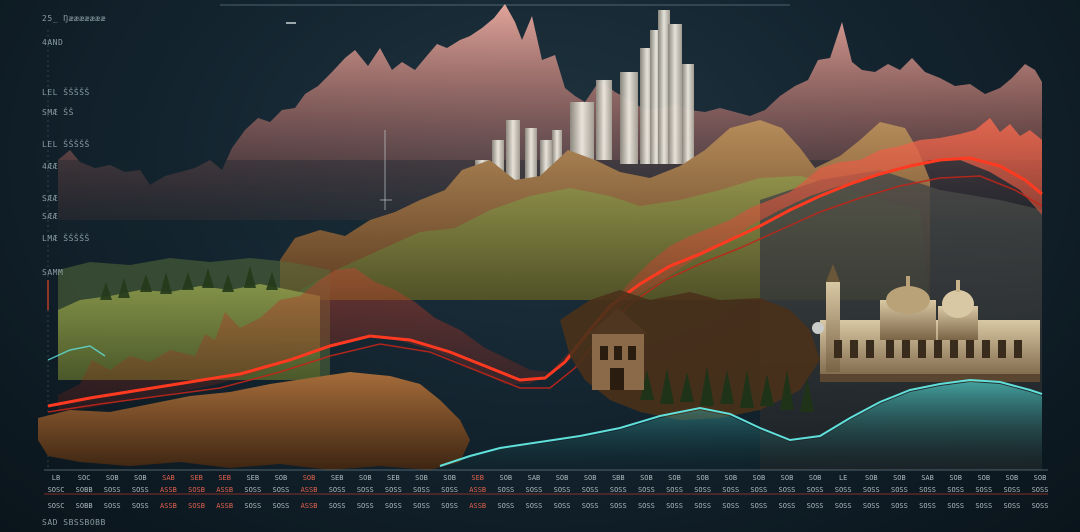 The height and width of the screenshot is (532, 1080). Describe the element at coordinates (84, 478) in the screenshot. I see `x-axis-tick-label: SOC` at that location.